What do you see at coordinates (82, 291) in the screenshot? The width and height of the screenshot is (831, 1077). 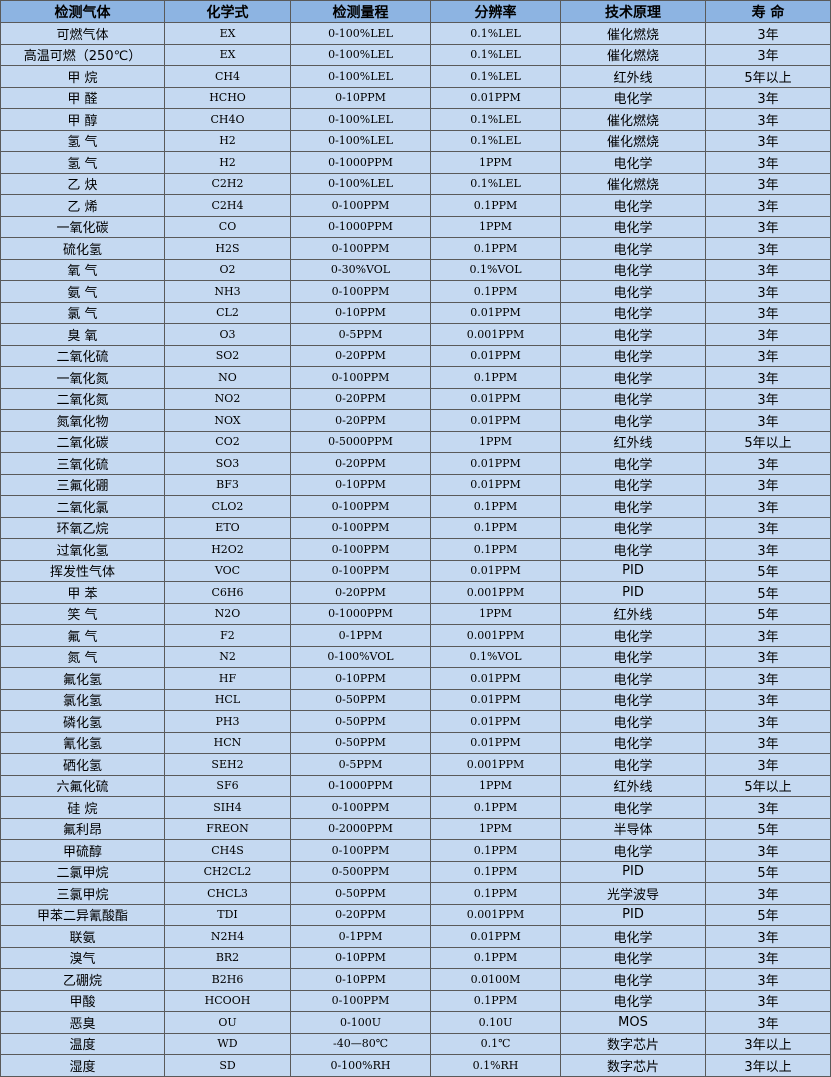 I see `cell-gas: 氨 气` at bounding box center [82, 291].